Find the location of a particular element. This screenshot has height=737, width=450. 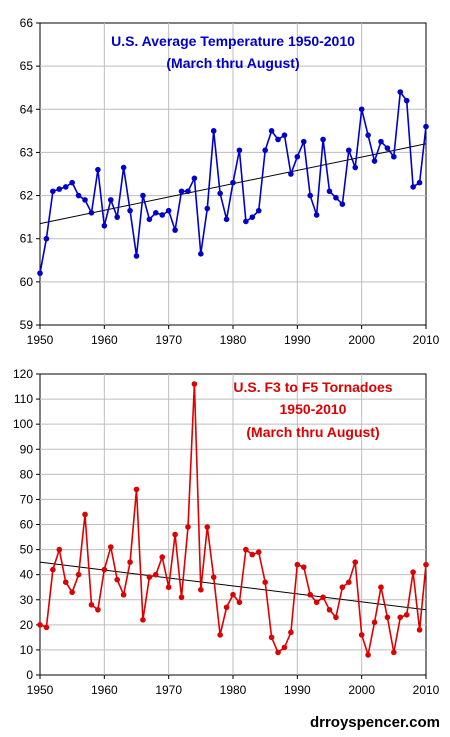

tornado-y-tick-label: 110 is located at coordinates (23, 399).